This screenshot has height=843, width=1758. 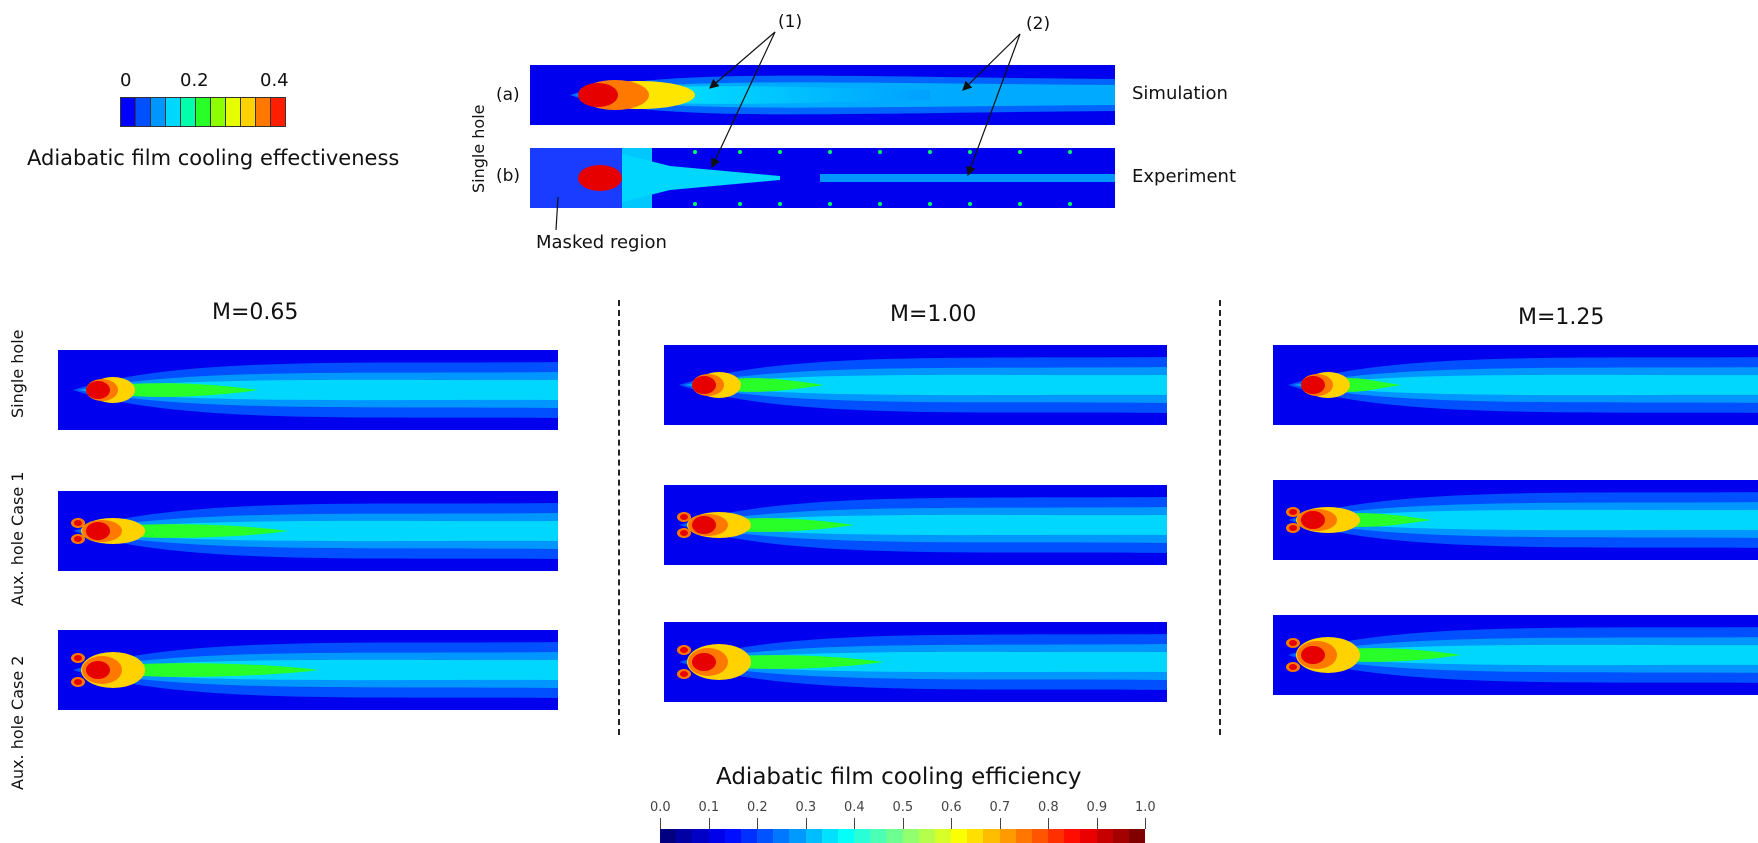 What do you see at coordinates (1000, 807) in the screenshot?
I see `colorbar-tick-label: 0.7` at bounding box center [1000, 807].